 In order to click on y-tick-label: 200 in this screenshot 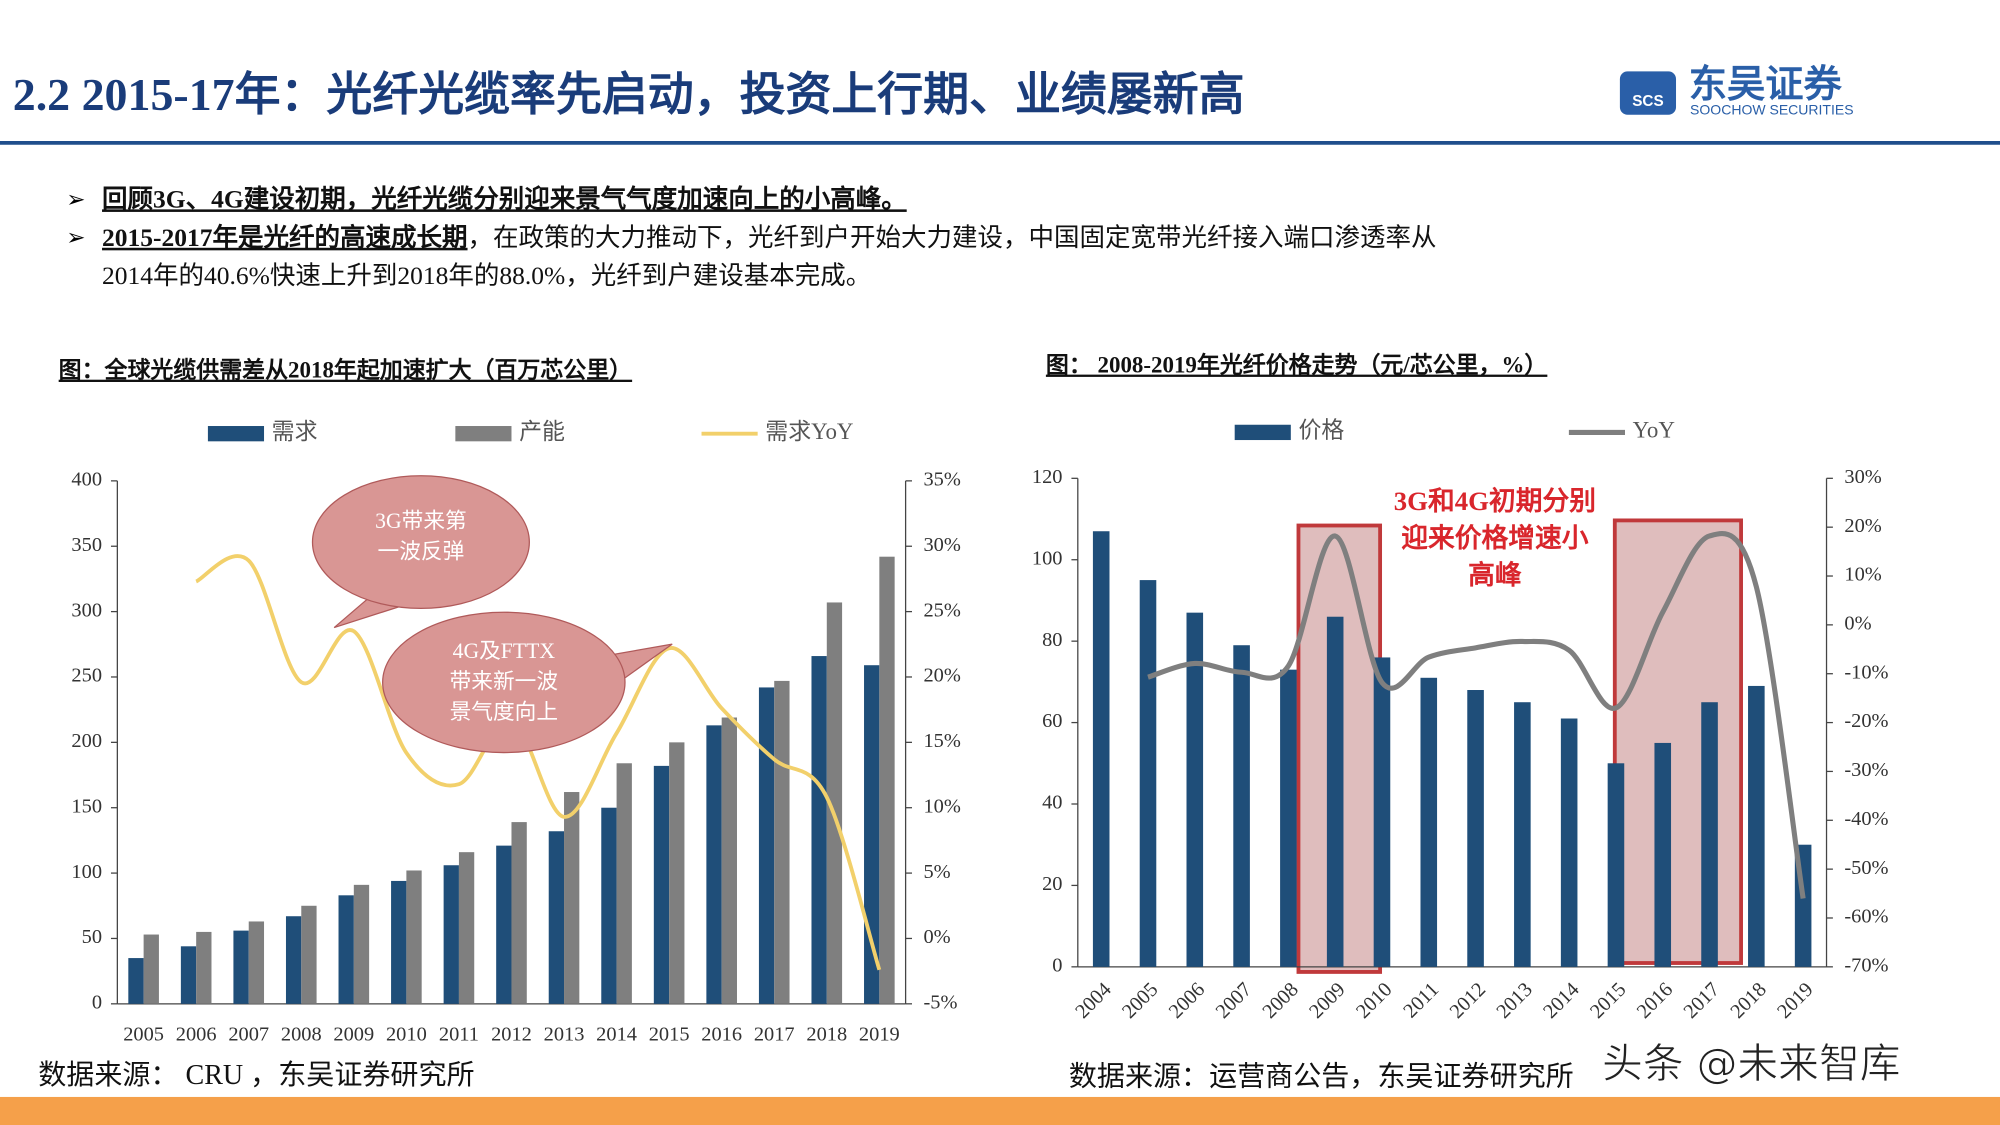, I will do `click(86, 741)`.